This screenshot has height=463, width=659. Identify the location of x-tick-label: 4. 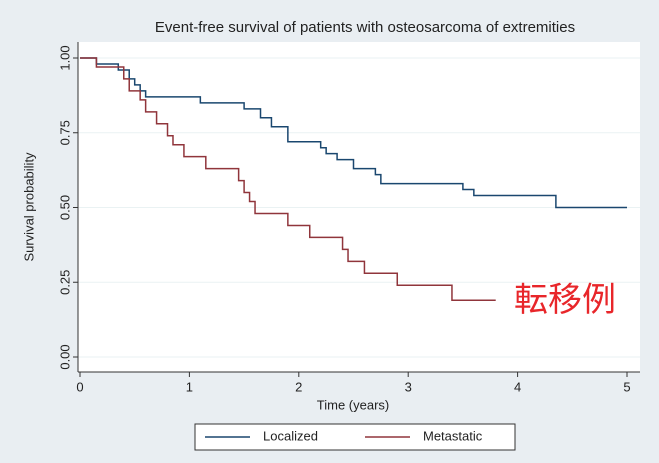
(517, 386).